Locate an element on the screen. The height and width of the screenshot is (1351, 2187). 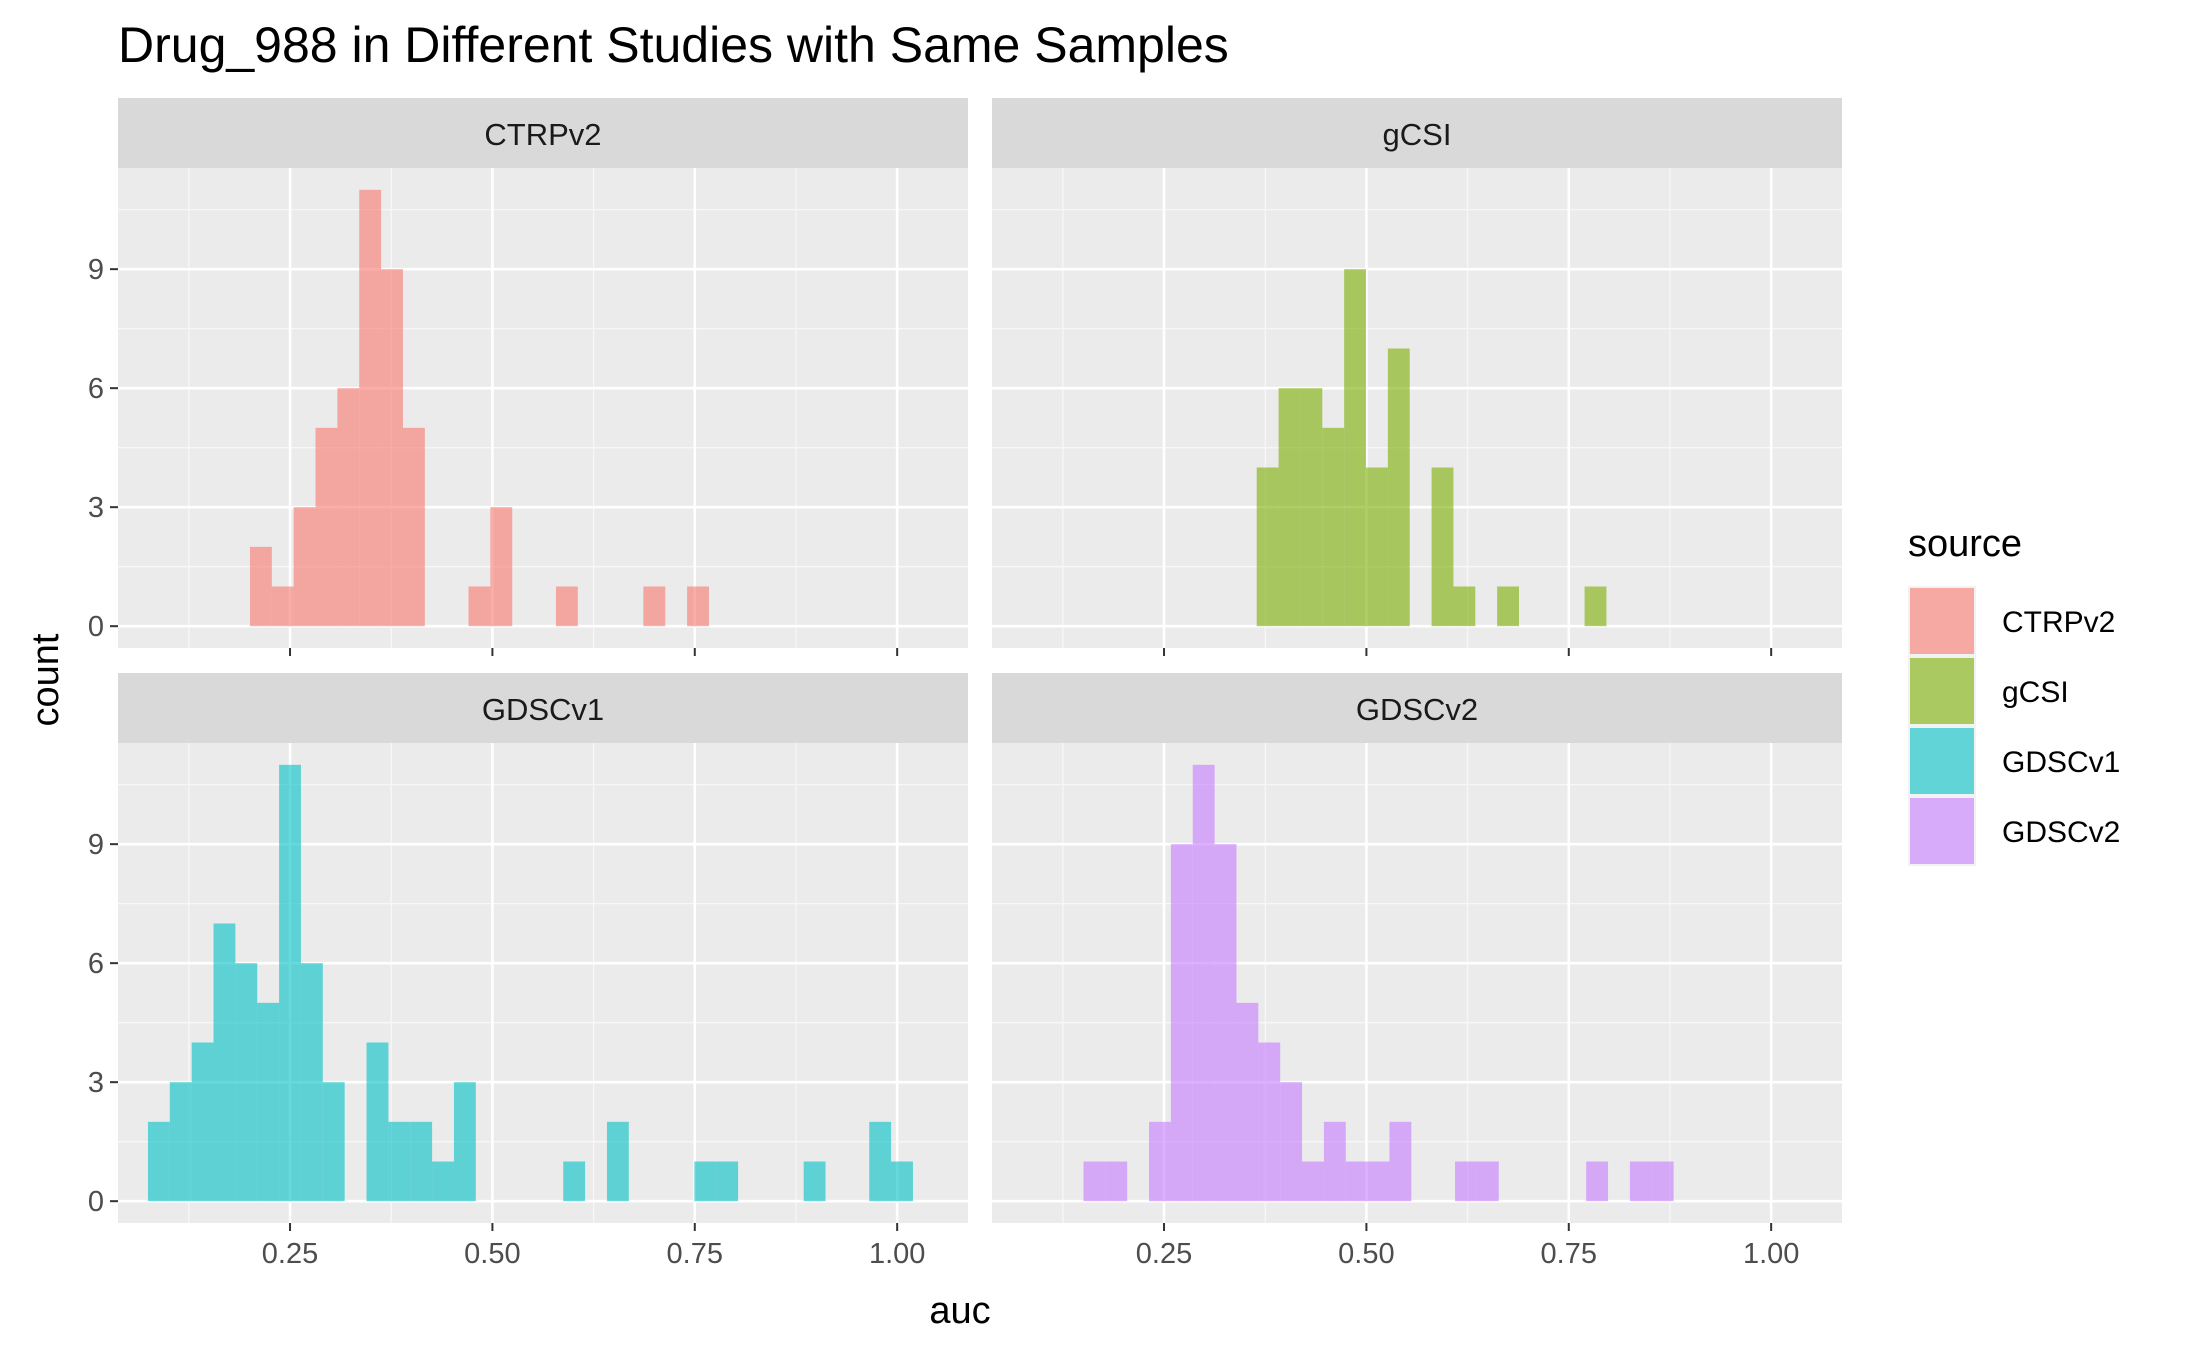
facet-strip-label: CTRPv2 is located at coordinates (542, 134).